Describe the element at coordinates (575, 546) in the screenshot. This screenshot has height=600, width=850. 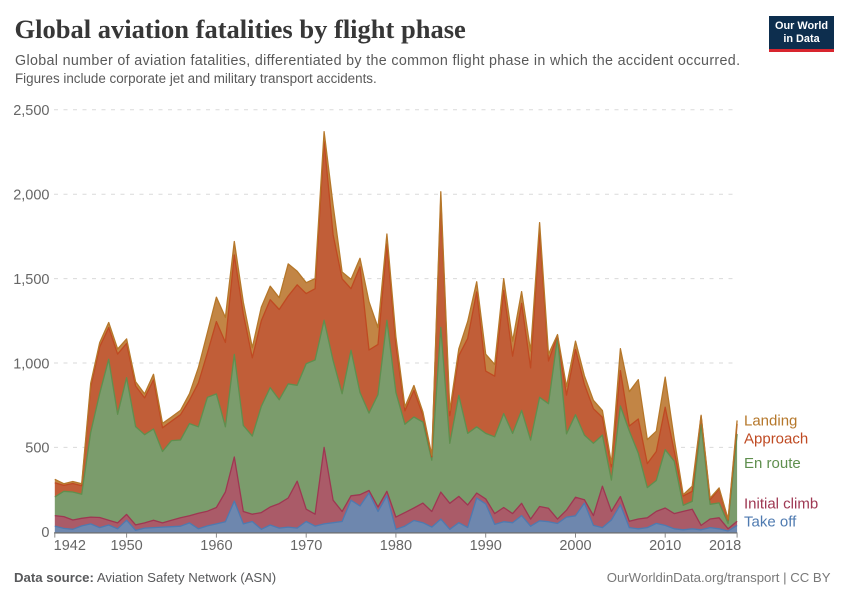
I see `svg-text: 2000` at that location.